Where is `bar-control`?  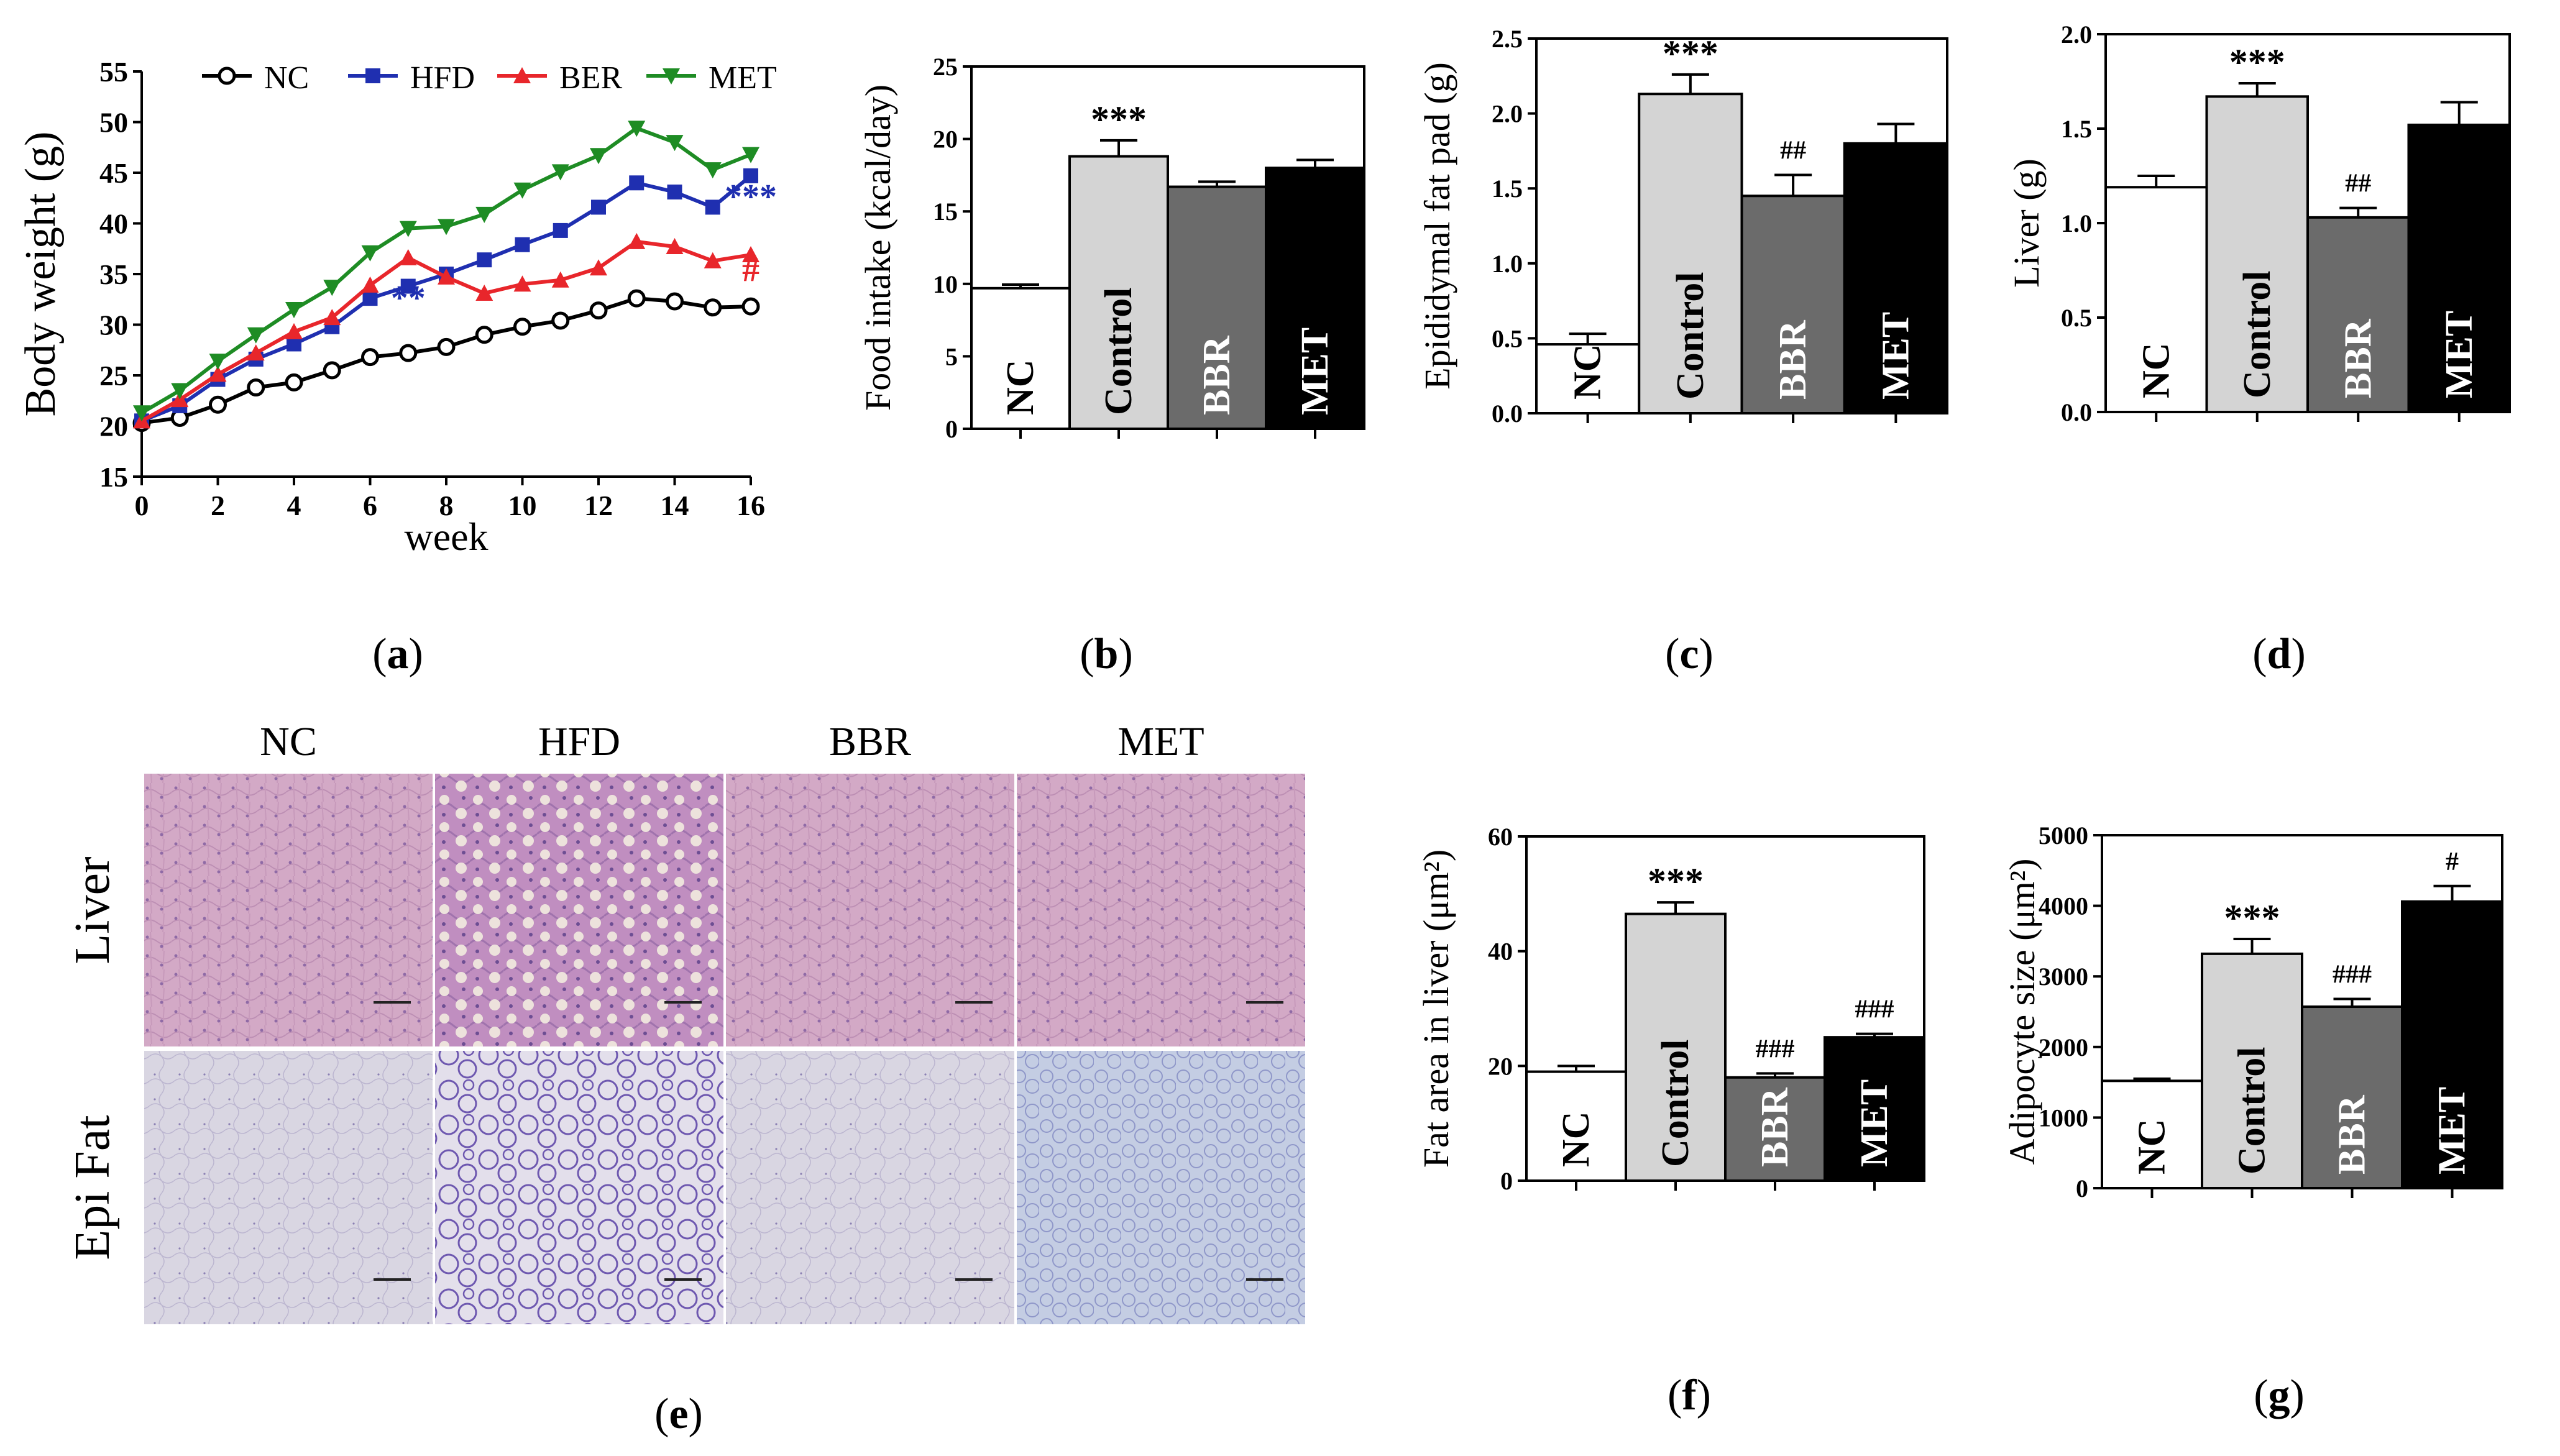 bar-control is located at coordinates (2252, 1071).